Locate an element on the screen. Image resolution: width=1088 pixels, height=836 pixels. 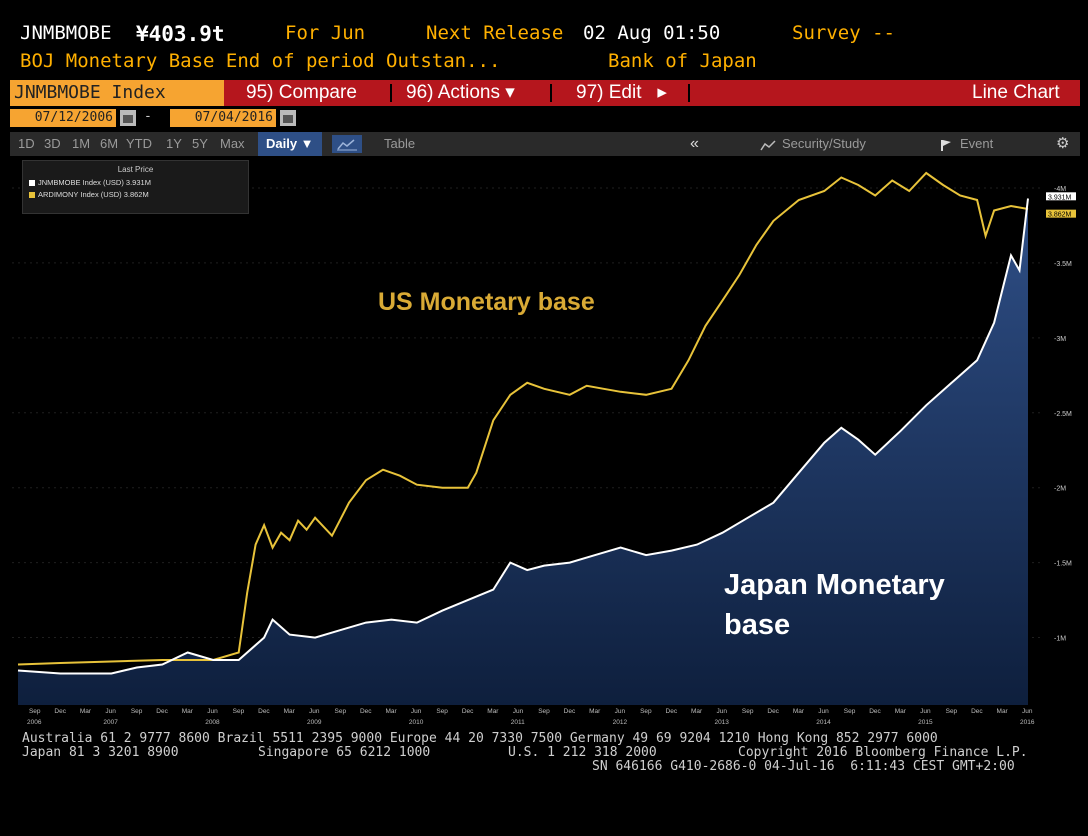
y-tick-label: -2.5M is located at coordinates (1063, 414).